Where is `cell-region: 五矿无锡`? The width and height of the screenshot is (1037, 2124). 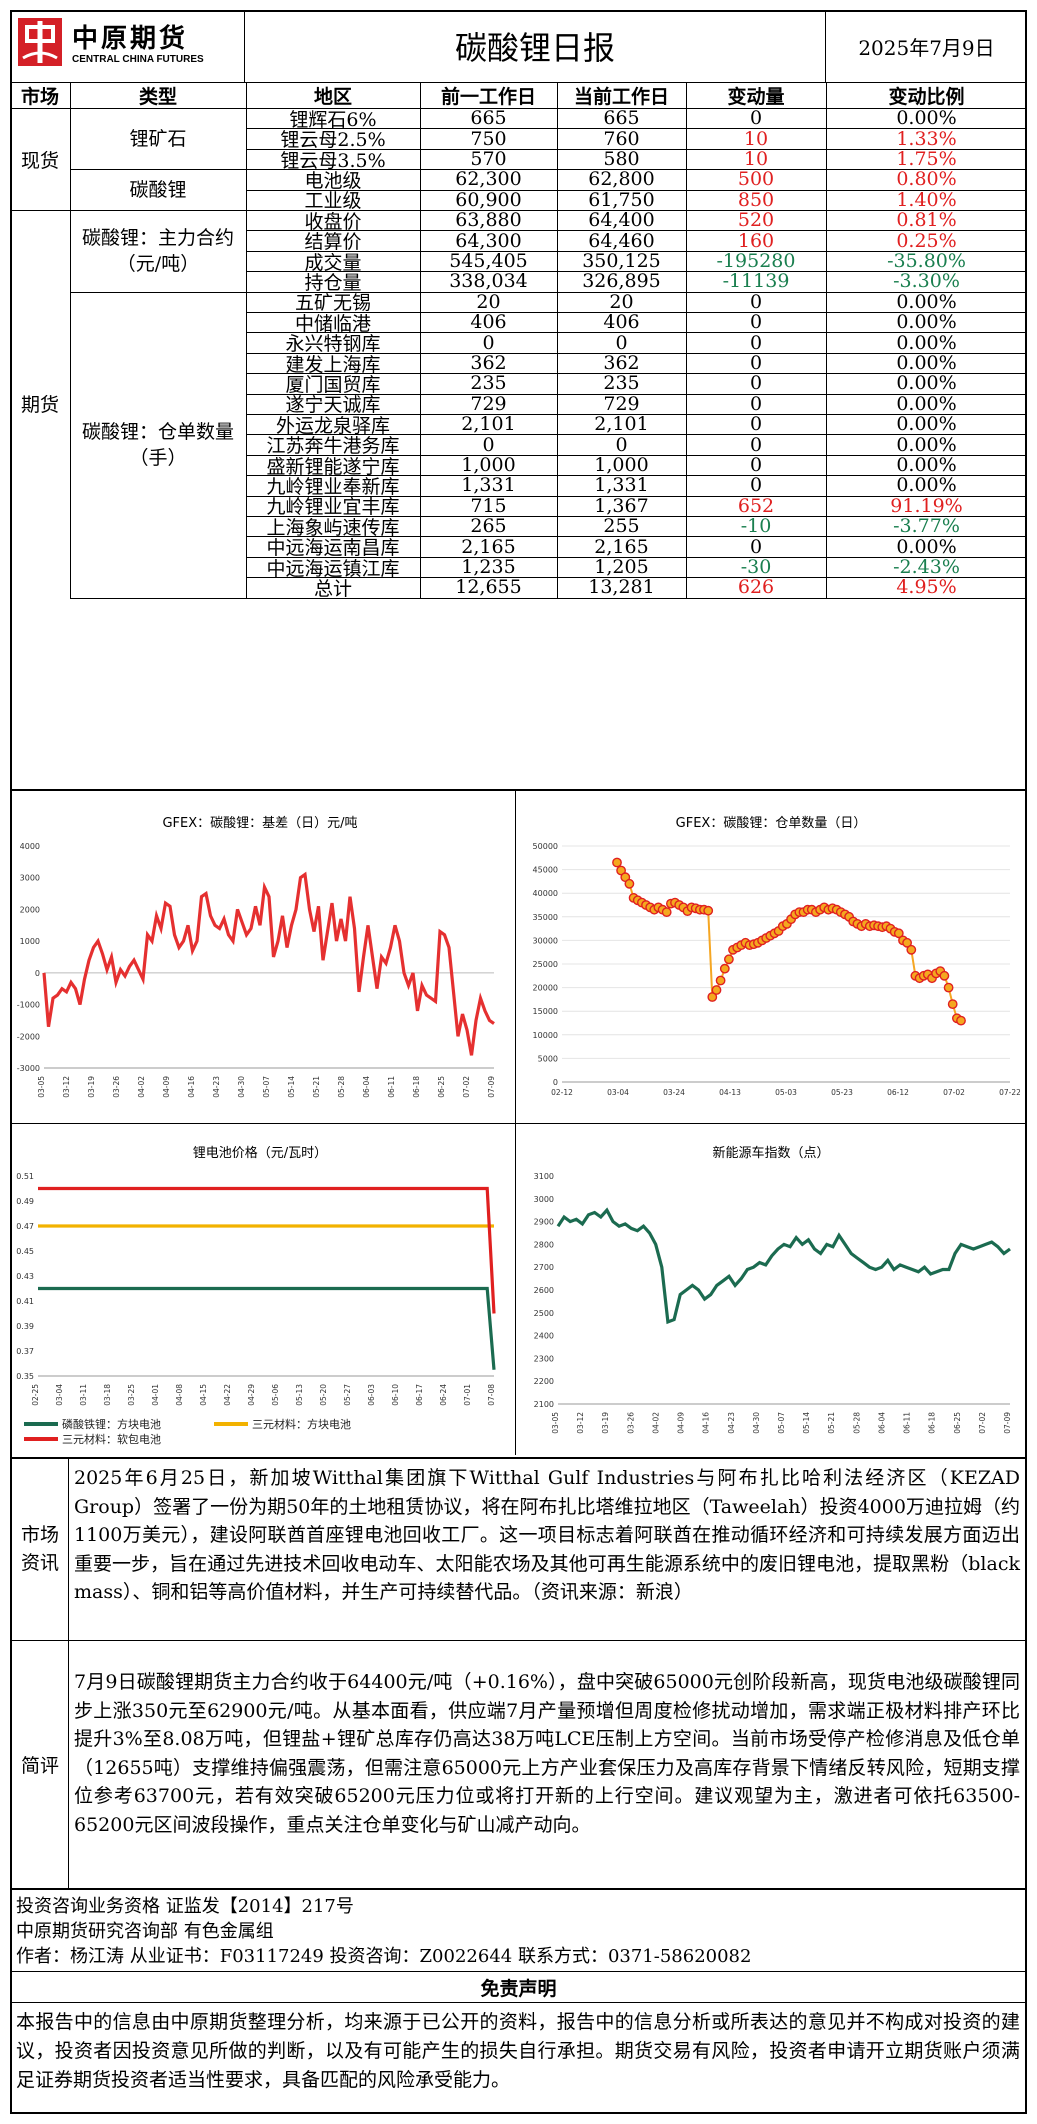 cell-region: 五矿无锡 is located at coordinates (332, 302).